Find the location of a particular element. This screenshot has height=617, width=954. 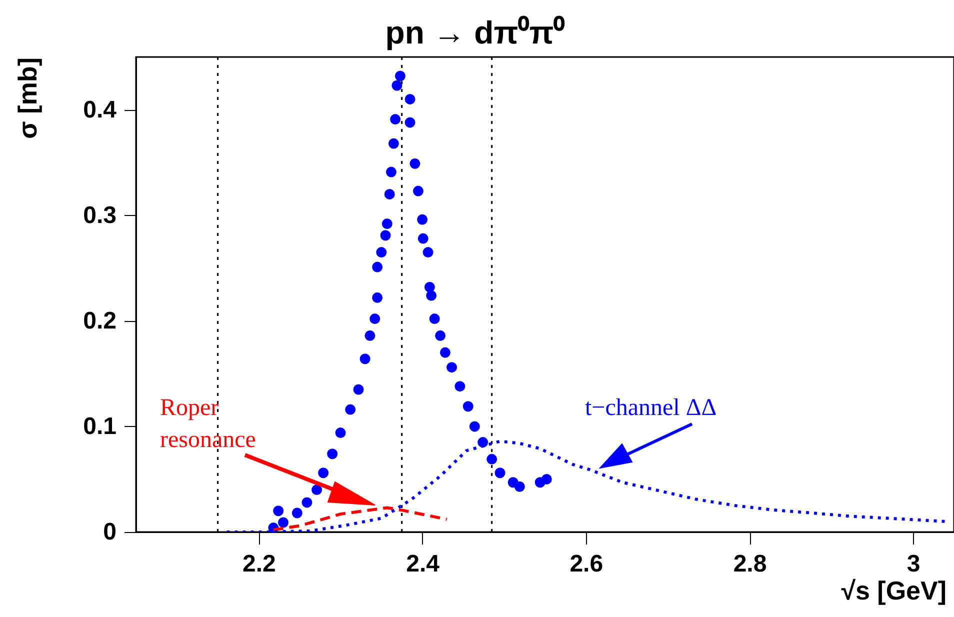

y-tick-label: 0.3 is located at coordinates (99, 215).